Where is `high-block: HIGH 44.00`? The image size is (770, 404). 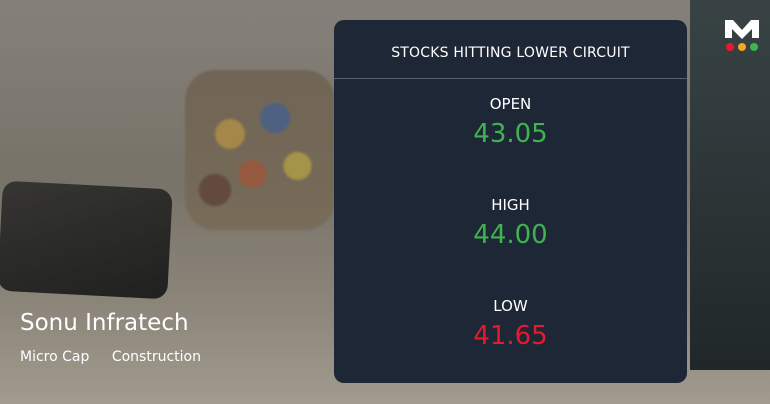 high-block: HIGH 44.00 is located at coordinates (510, 230).